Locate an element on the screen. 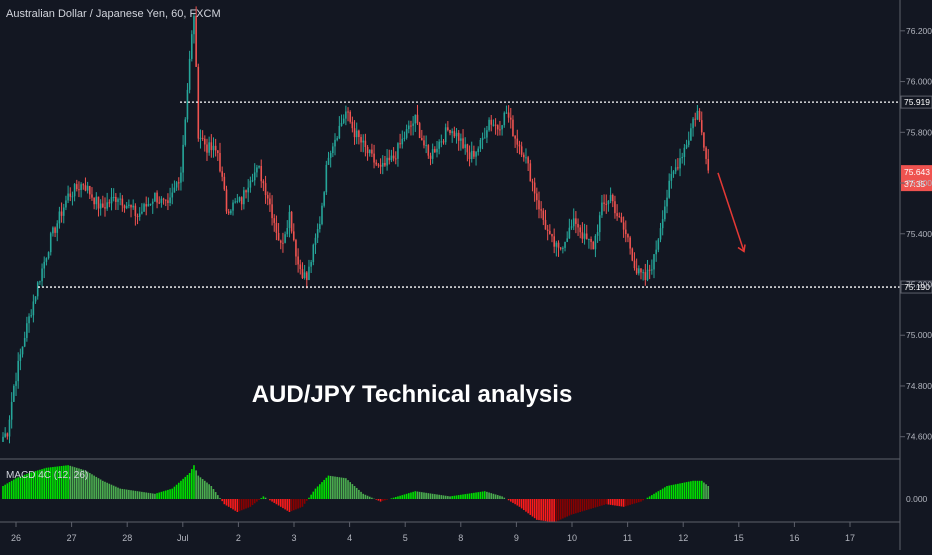 The width and height of the screenshot is (932, 555). y-tick-label: 76.200 is located at coordinates (919, 31).